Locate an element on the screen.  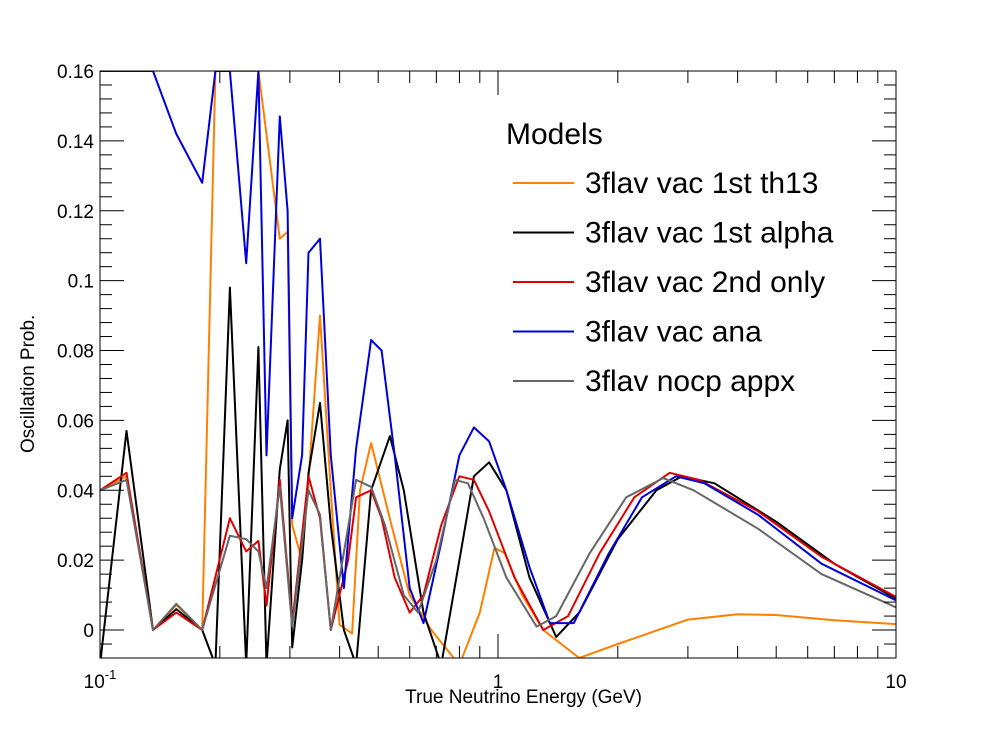
y-axis-title: Oscillation Prob. is located at coordinates (28, 384).